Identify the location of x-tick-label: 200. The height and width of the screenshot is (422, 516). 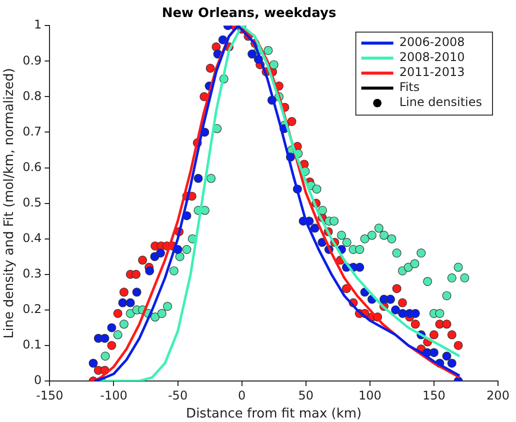
(498, 395).